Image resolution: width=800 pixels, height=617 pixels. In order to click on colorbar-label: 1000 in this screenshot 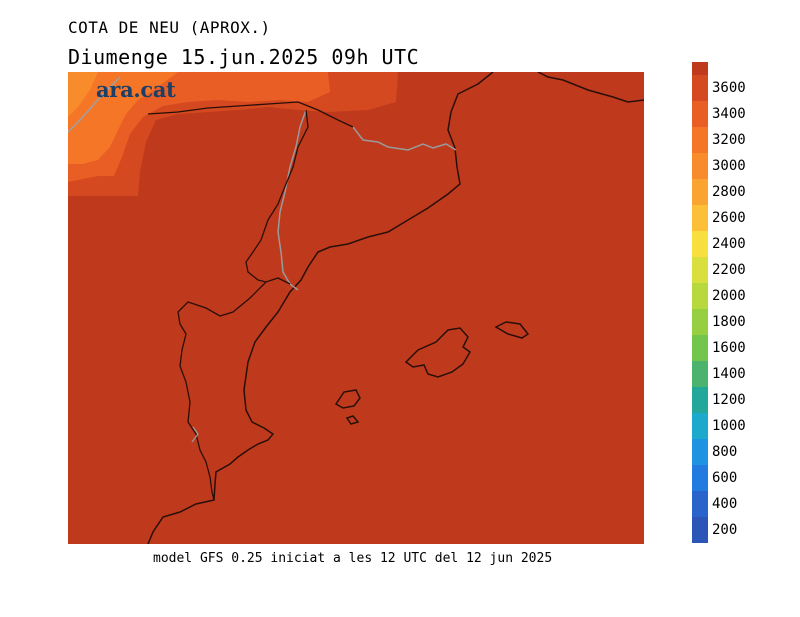, I will do `click(729, 426)`.